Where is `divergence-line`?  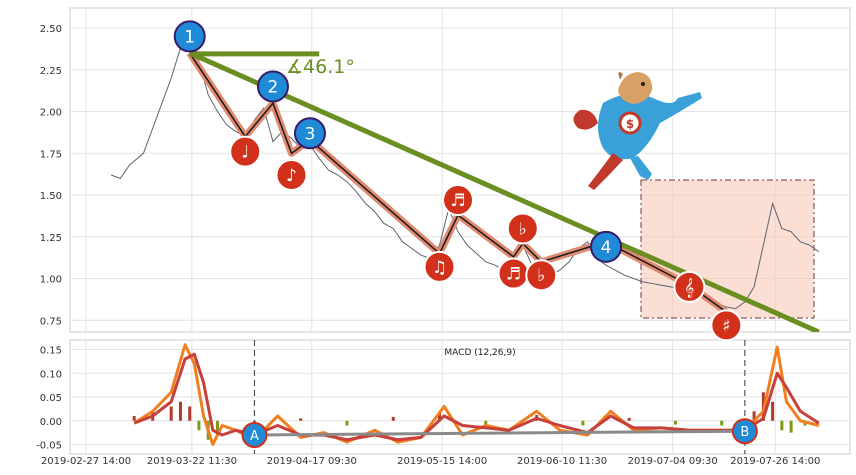
divergence-line is located at coordinates (499, 433).